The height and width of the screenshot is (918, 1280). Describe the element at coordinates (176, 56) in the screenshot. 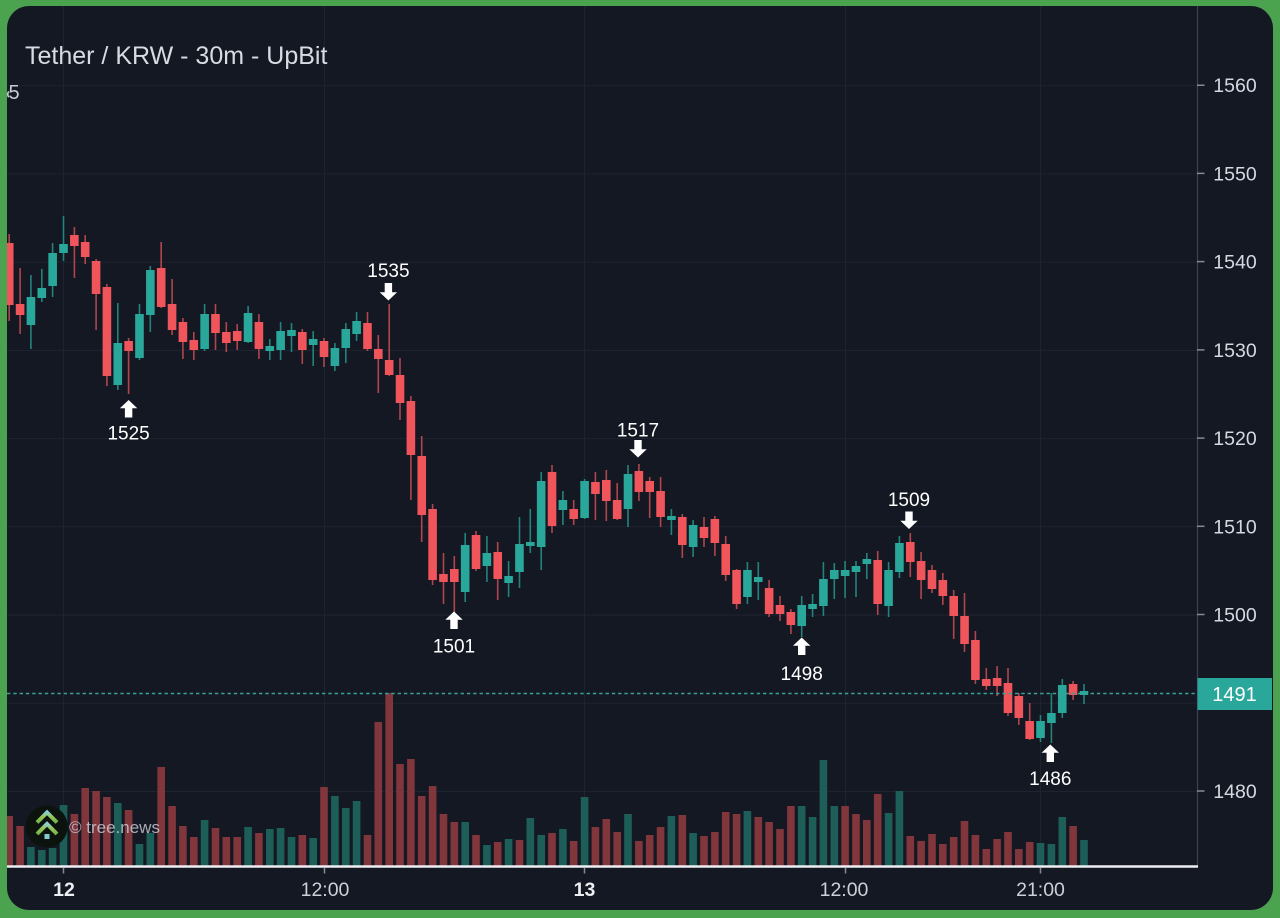

I see `svg-text: Tether / KRW - 30m - UpBit` at that location.